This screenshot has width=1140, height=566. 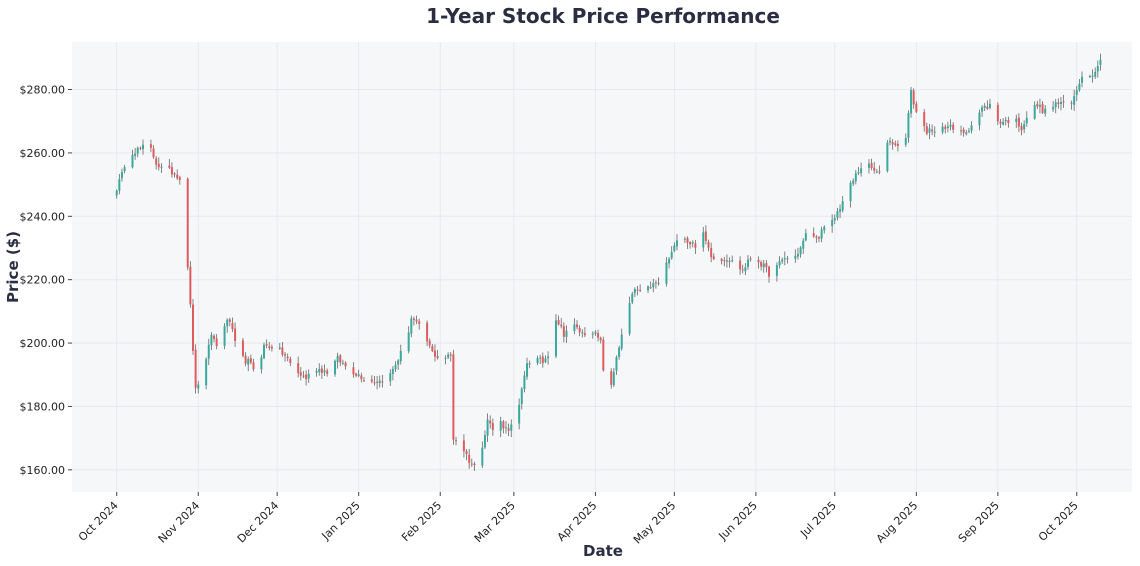 What do you see at coordinates (897, 522) in the screenshot?
I see `x-tick-label: Aug 2025` at bounding box center [897, 522].